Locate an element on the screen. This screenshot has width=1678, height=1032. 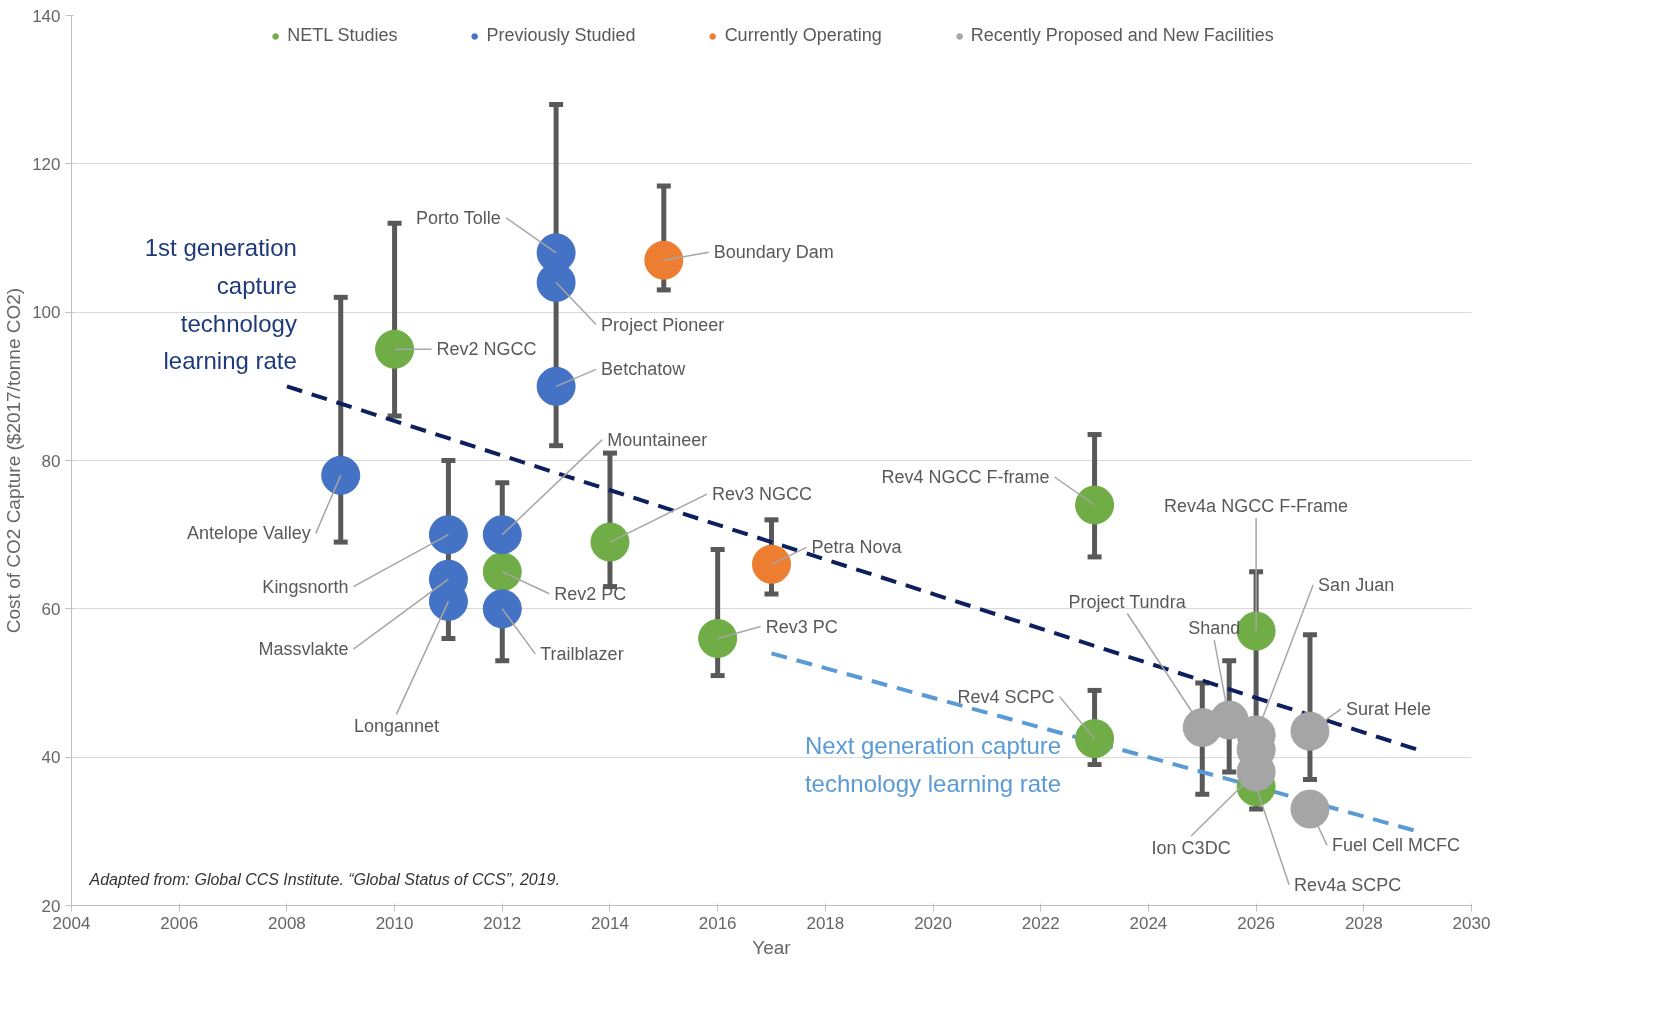
x-tick-label: 2014 is located at coordinates (610, 923).